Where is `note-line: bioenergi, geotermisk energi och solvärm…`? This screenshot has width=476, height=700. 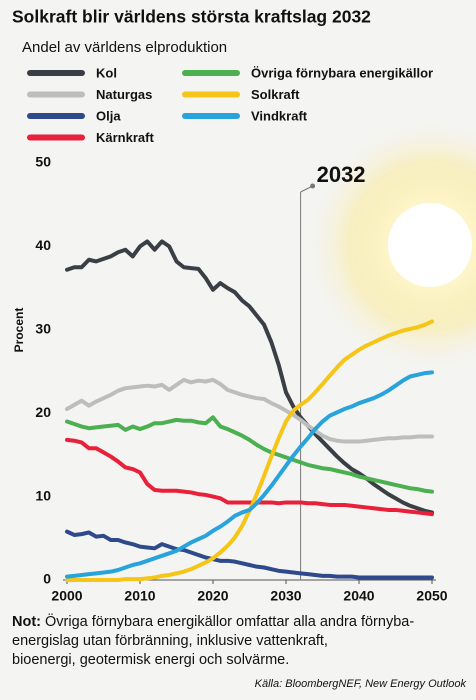
note-line: bioenergi, geotermisk energi och solvärm… is located at coordinates (151, 660).